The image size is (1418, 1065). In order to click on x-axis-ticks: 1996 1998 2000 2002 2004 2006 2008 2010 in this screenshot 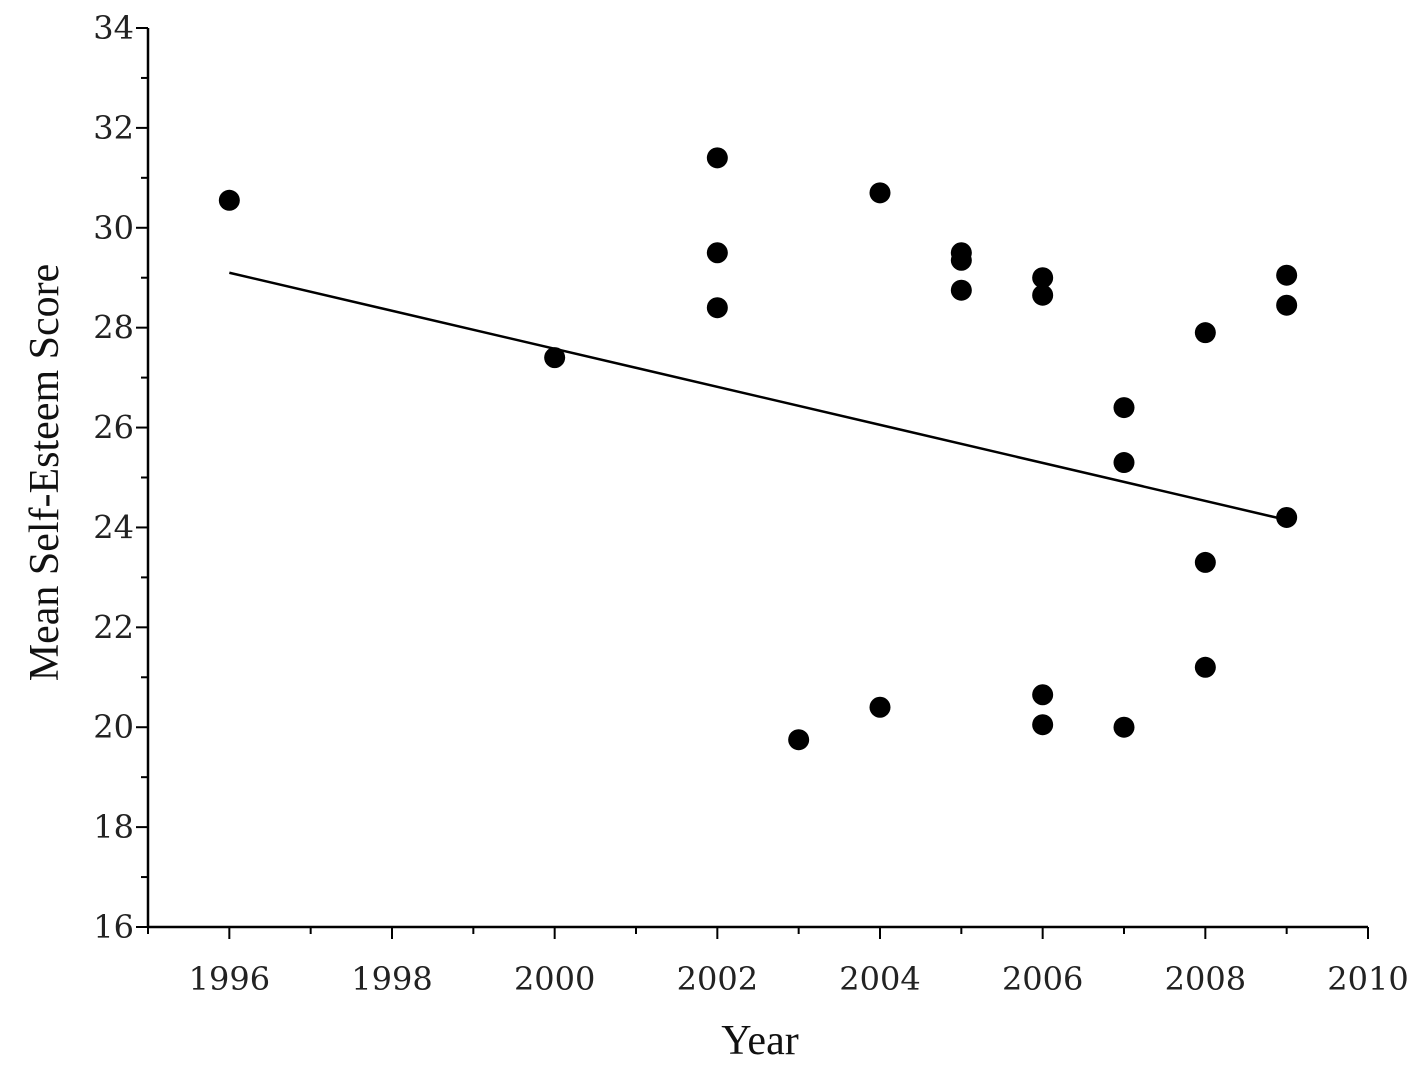, I will do `click(778, 962)`.